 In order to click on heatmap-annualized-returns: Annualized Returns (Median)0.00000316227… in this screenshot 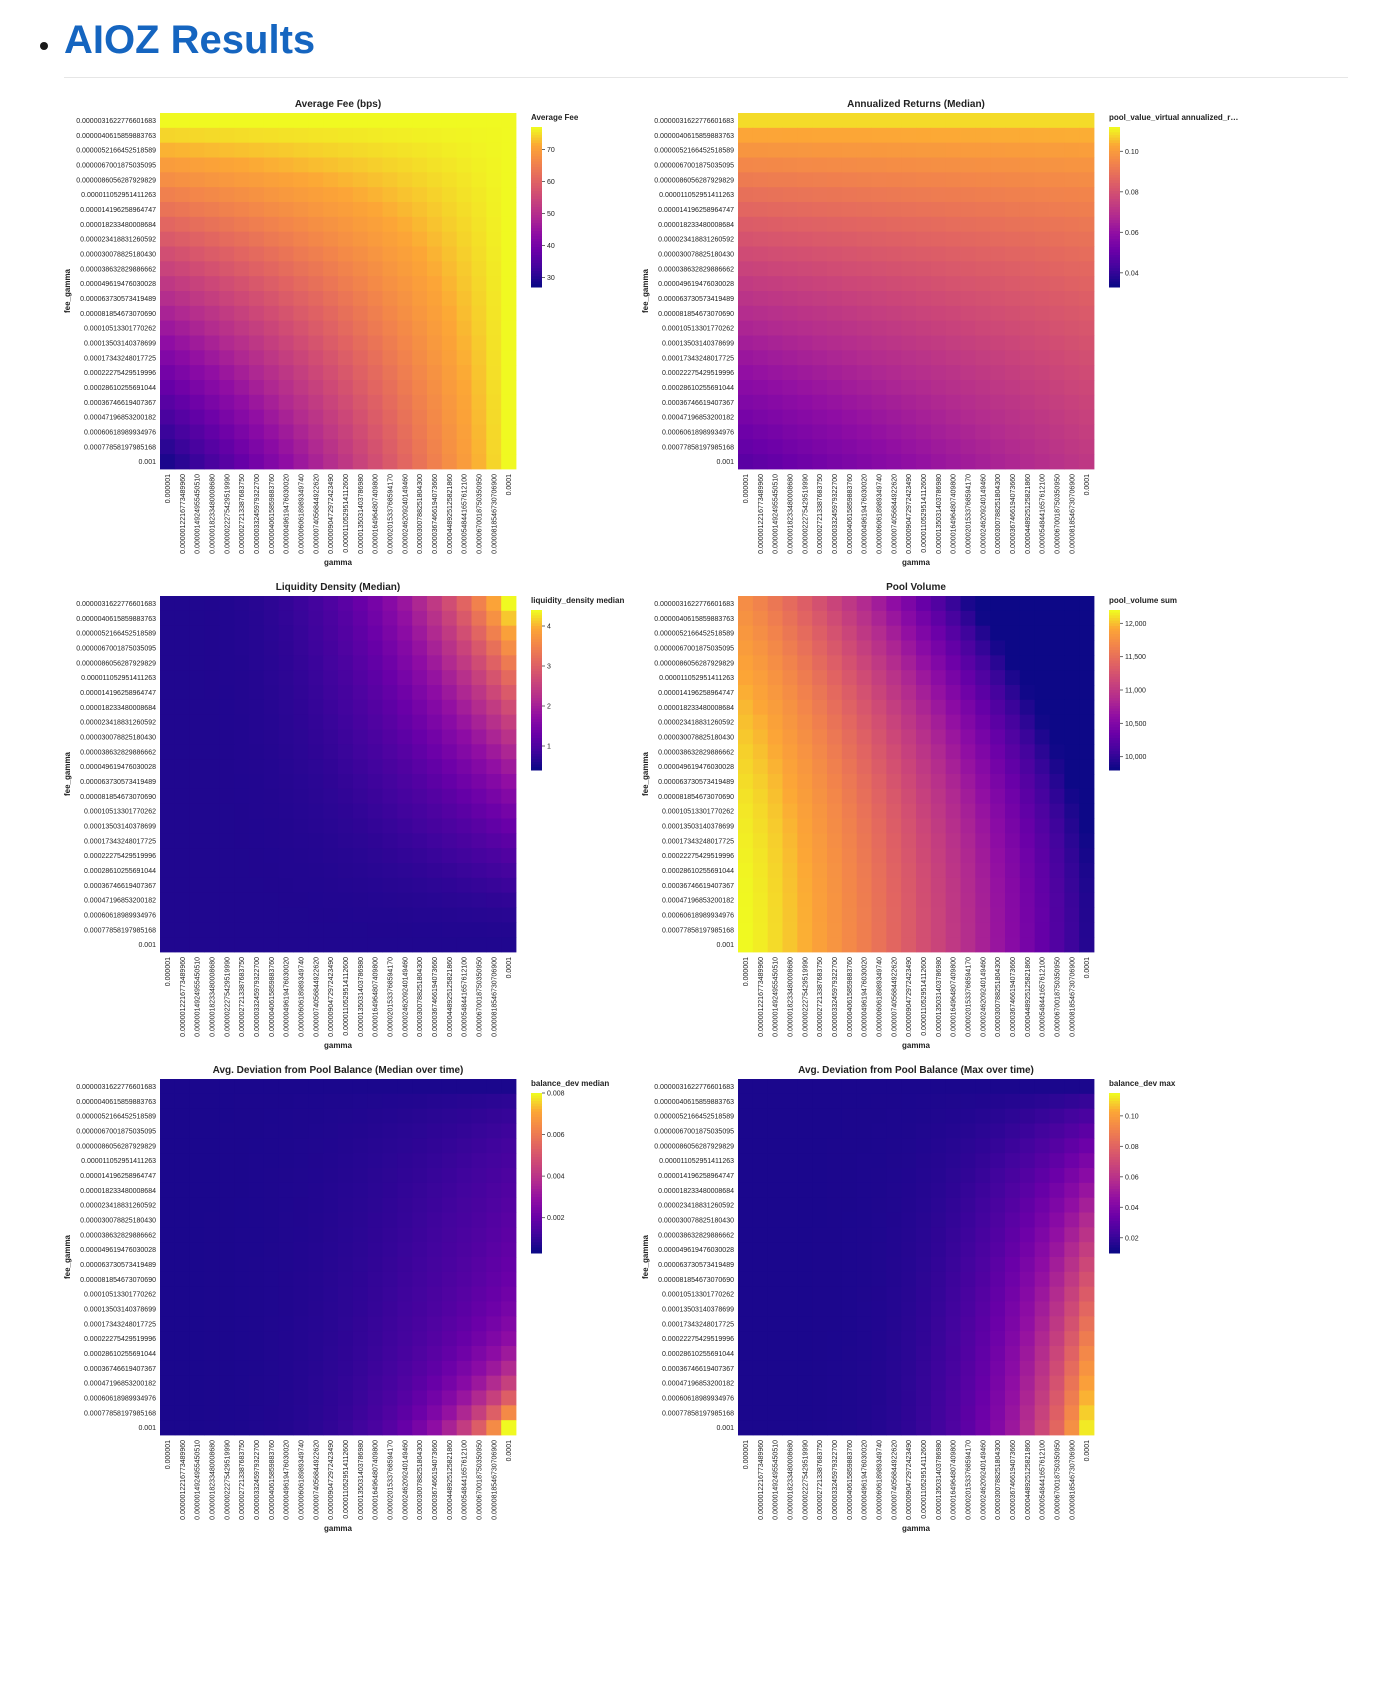, I will do `click(939, 333)`.